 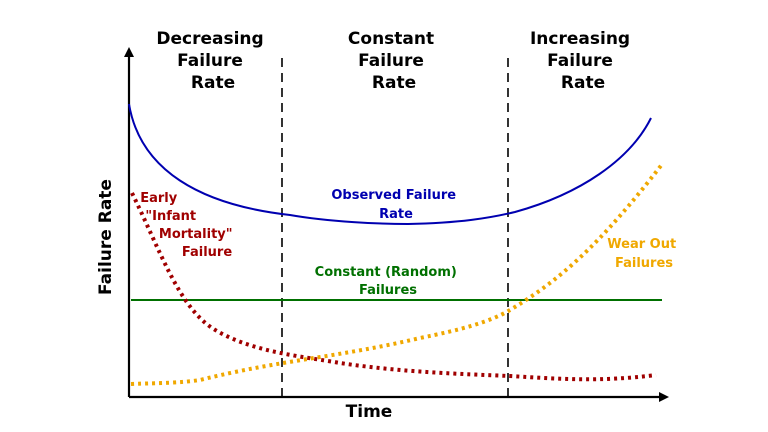 I want to click on observed-failure-label: Observed Failure Rate, so click(x=395, y=205).